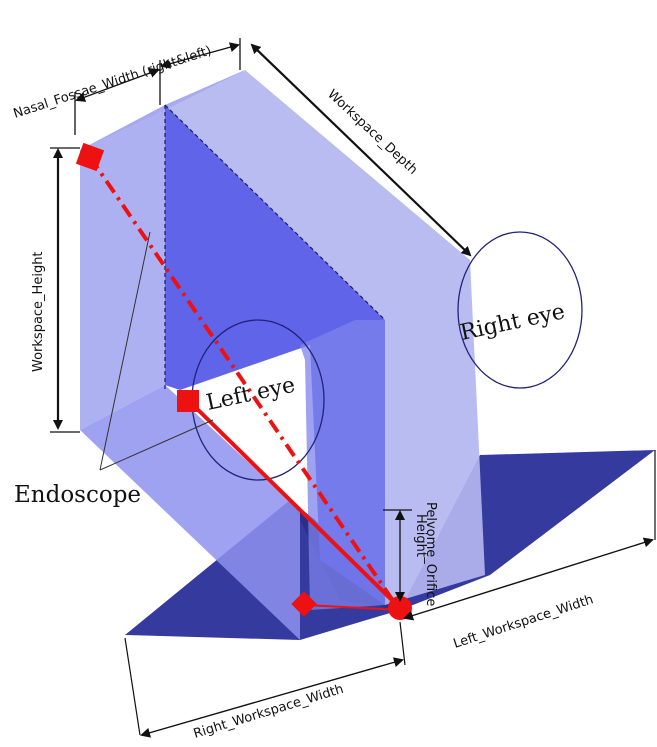  Describe the element at coordinates (304, 604) in the screenshot. I see `endoscope-foot-marker` at that location.